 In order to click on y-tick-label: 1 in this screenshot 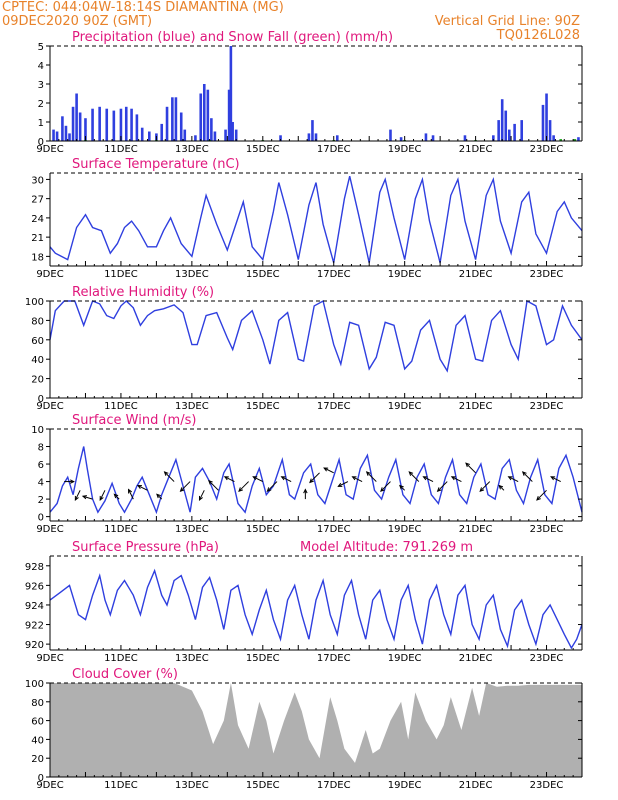, I will do `click(41, 123)`.